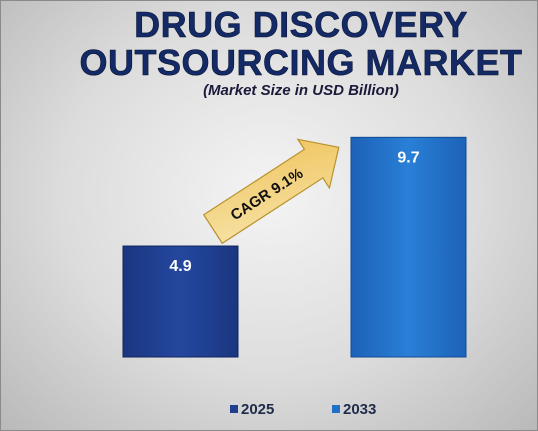 This screenshot has width=538, height=431. Describe the element at coordinates (301, 24) in the screenshot. I see `chart-title-line-1: DRUG DISCOVERY` at that location.